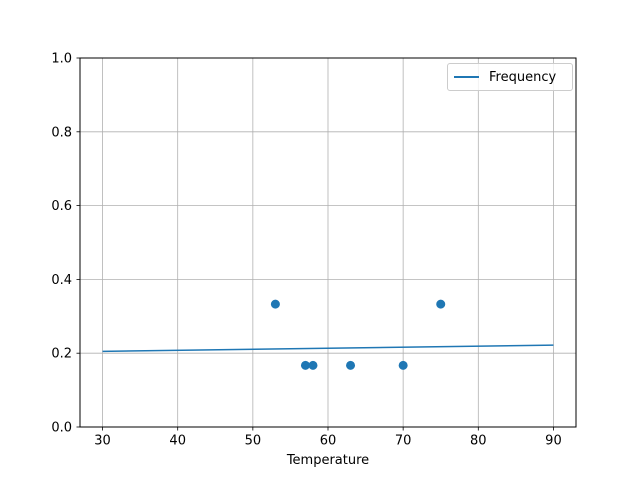 This screenshot has height=480, width=640. What do you see at coordinates (61, 132) in the screenshot?
I see `y-tick-label: 0.8` at bounding box center [61, 132].